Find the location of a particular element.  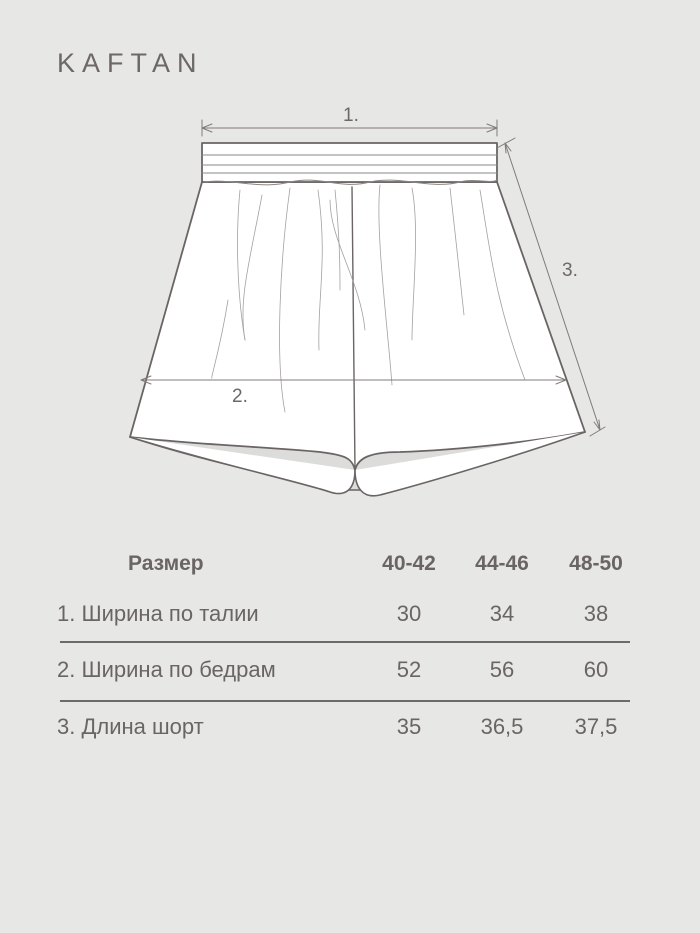

row-label: 2. Ширина по бедрам is located at coordinates (166, 669).